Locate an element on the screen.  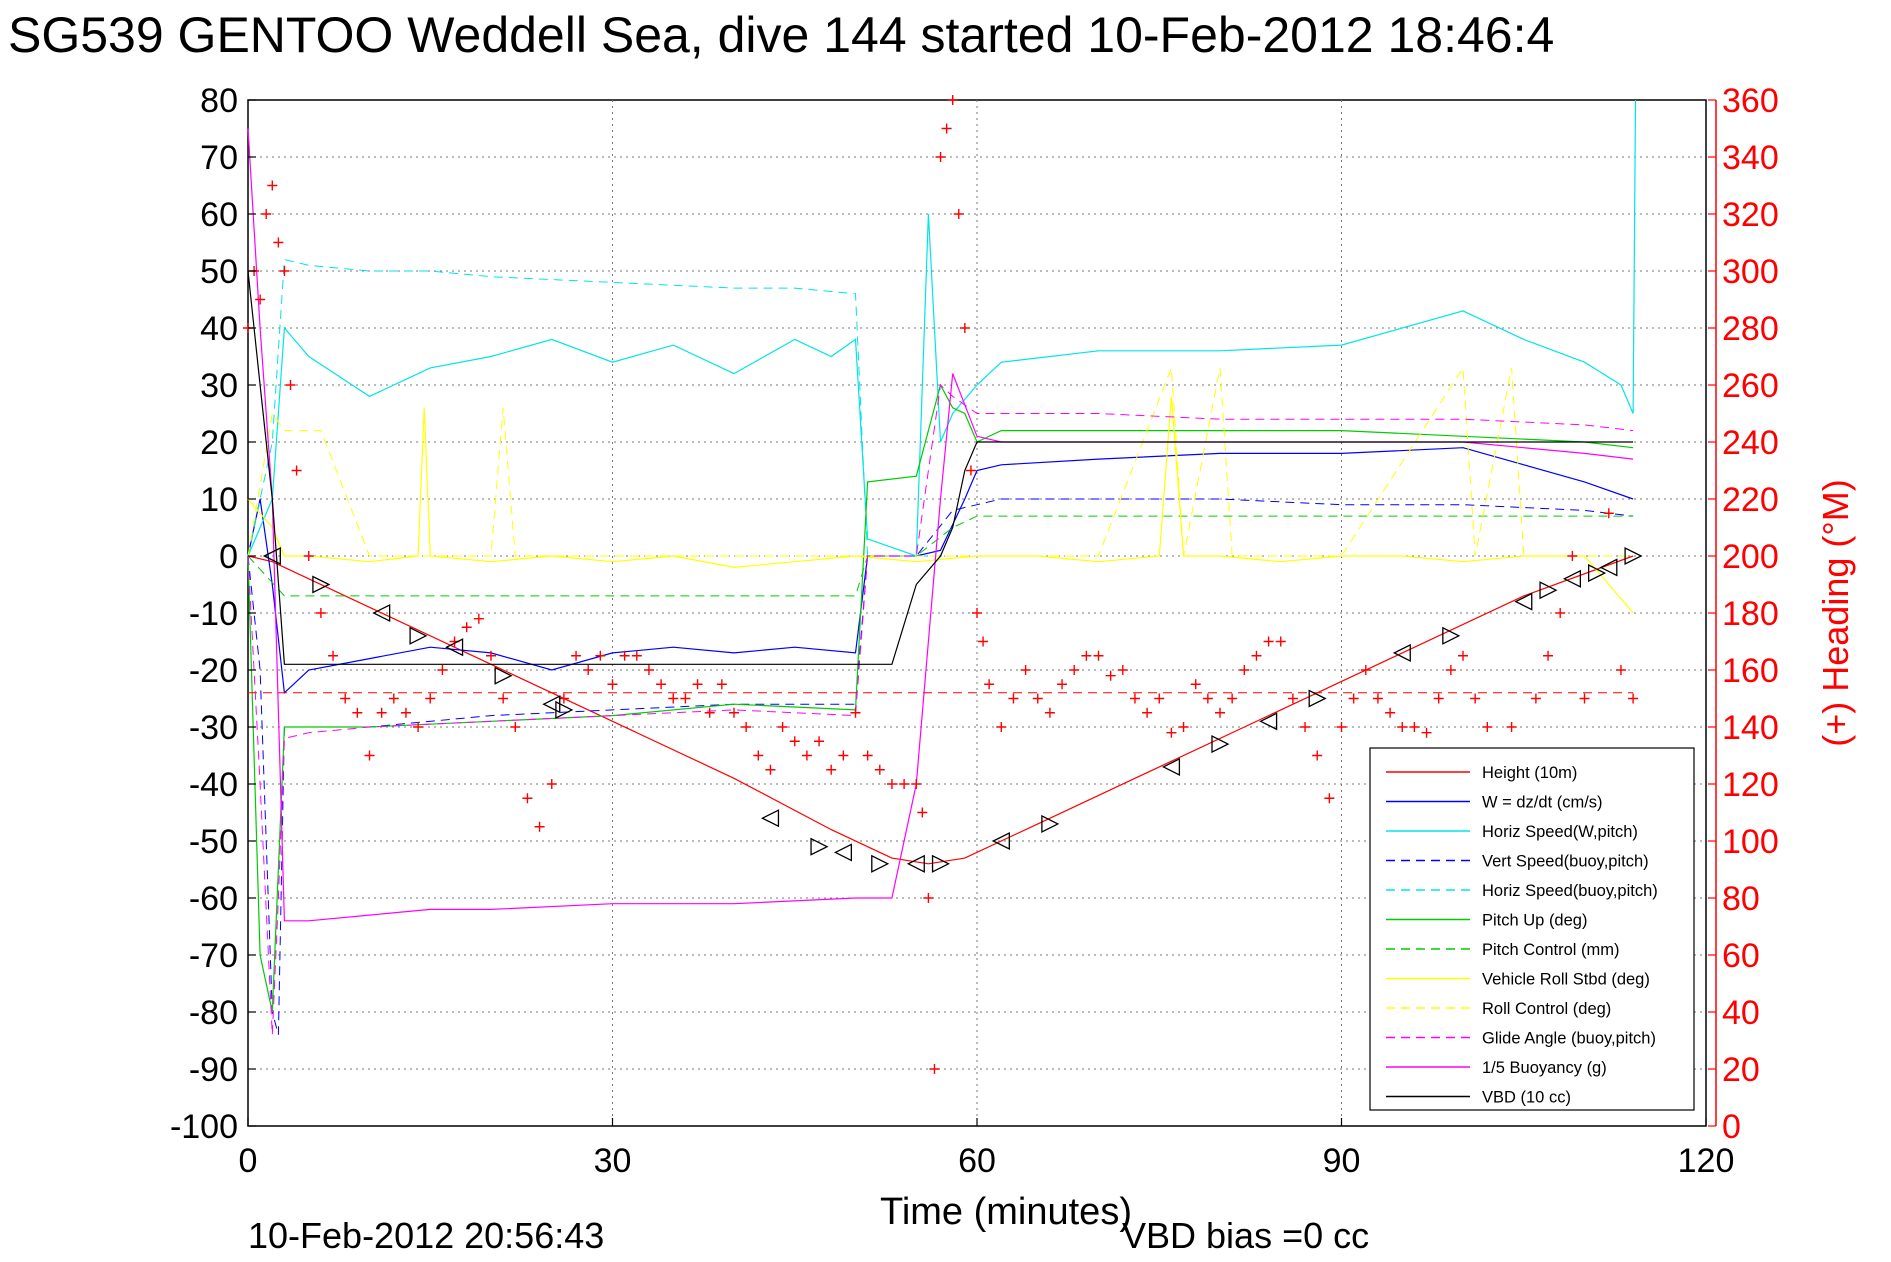
series-roll_stbd is located at coordinates (940, 505).